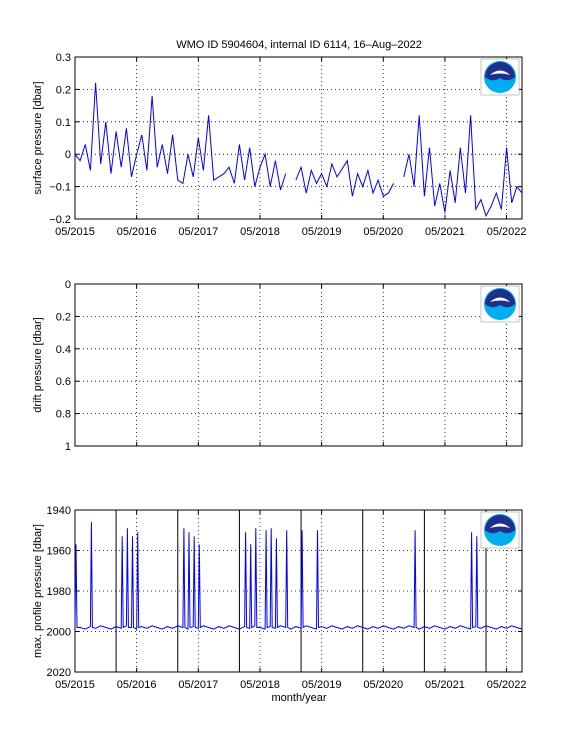  What do you see at coordinates (59, 592) in the screenshot?
I see `y-tick-label: 1980` at bounding box center [59, 592].